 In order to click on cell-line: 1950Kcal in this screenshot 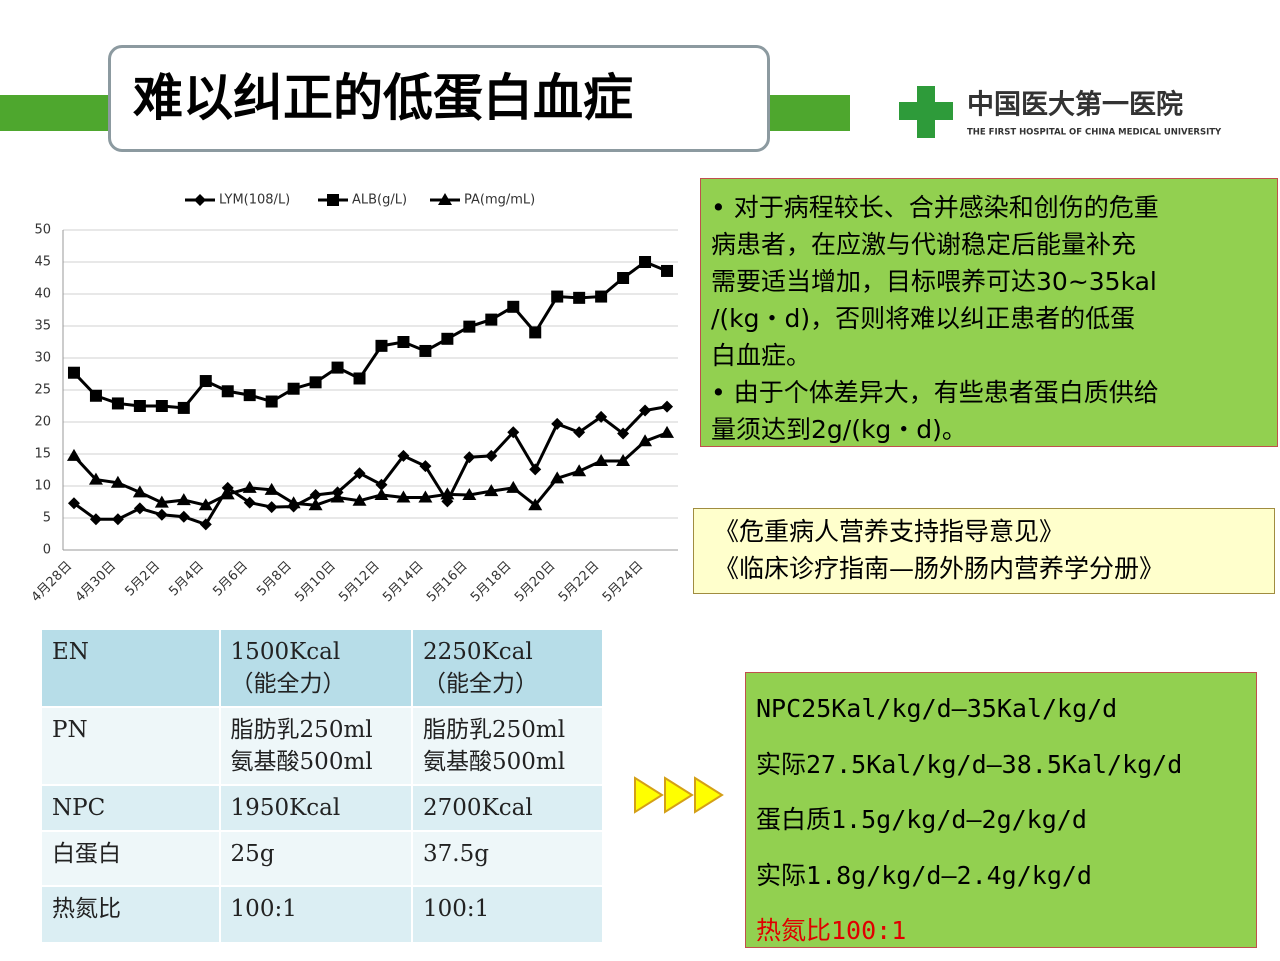, I will do `click(285, 808)`.